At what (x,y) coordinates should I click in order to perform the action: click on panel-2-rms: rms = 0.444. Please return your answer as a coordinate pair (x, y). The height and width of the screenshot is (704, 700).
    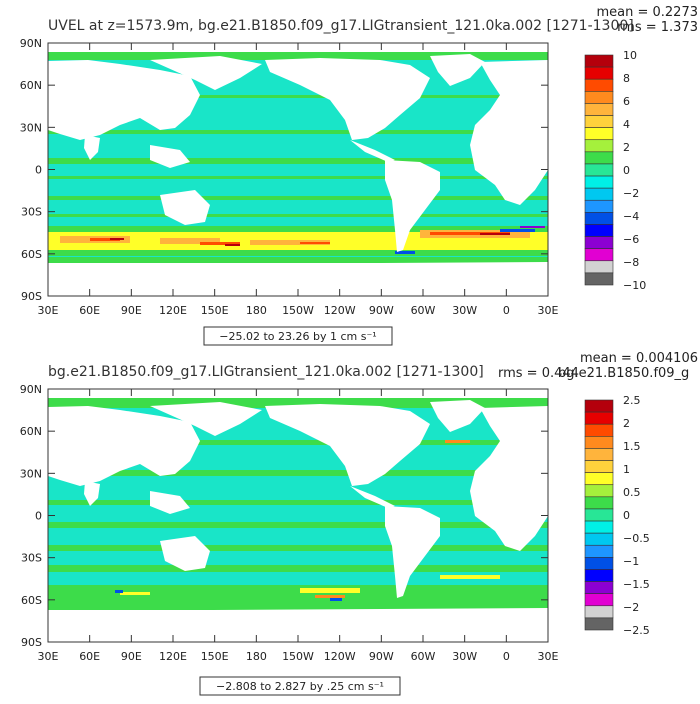
    Looking at the image, I should click on (538, 373).